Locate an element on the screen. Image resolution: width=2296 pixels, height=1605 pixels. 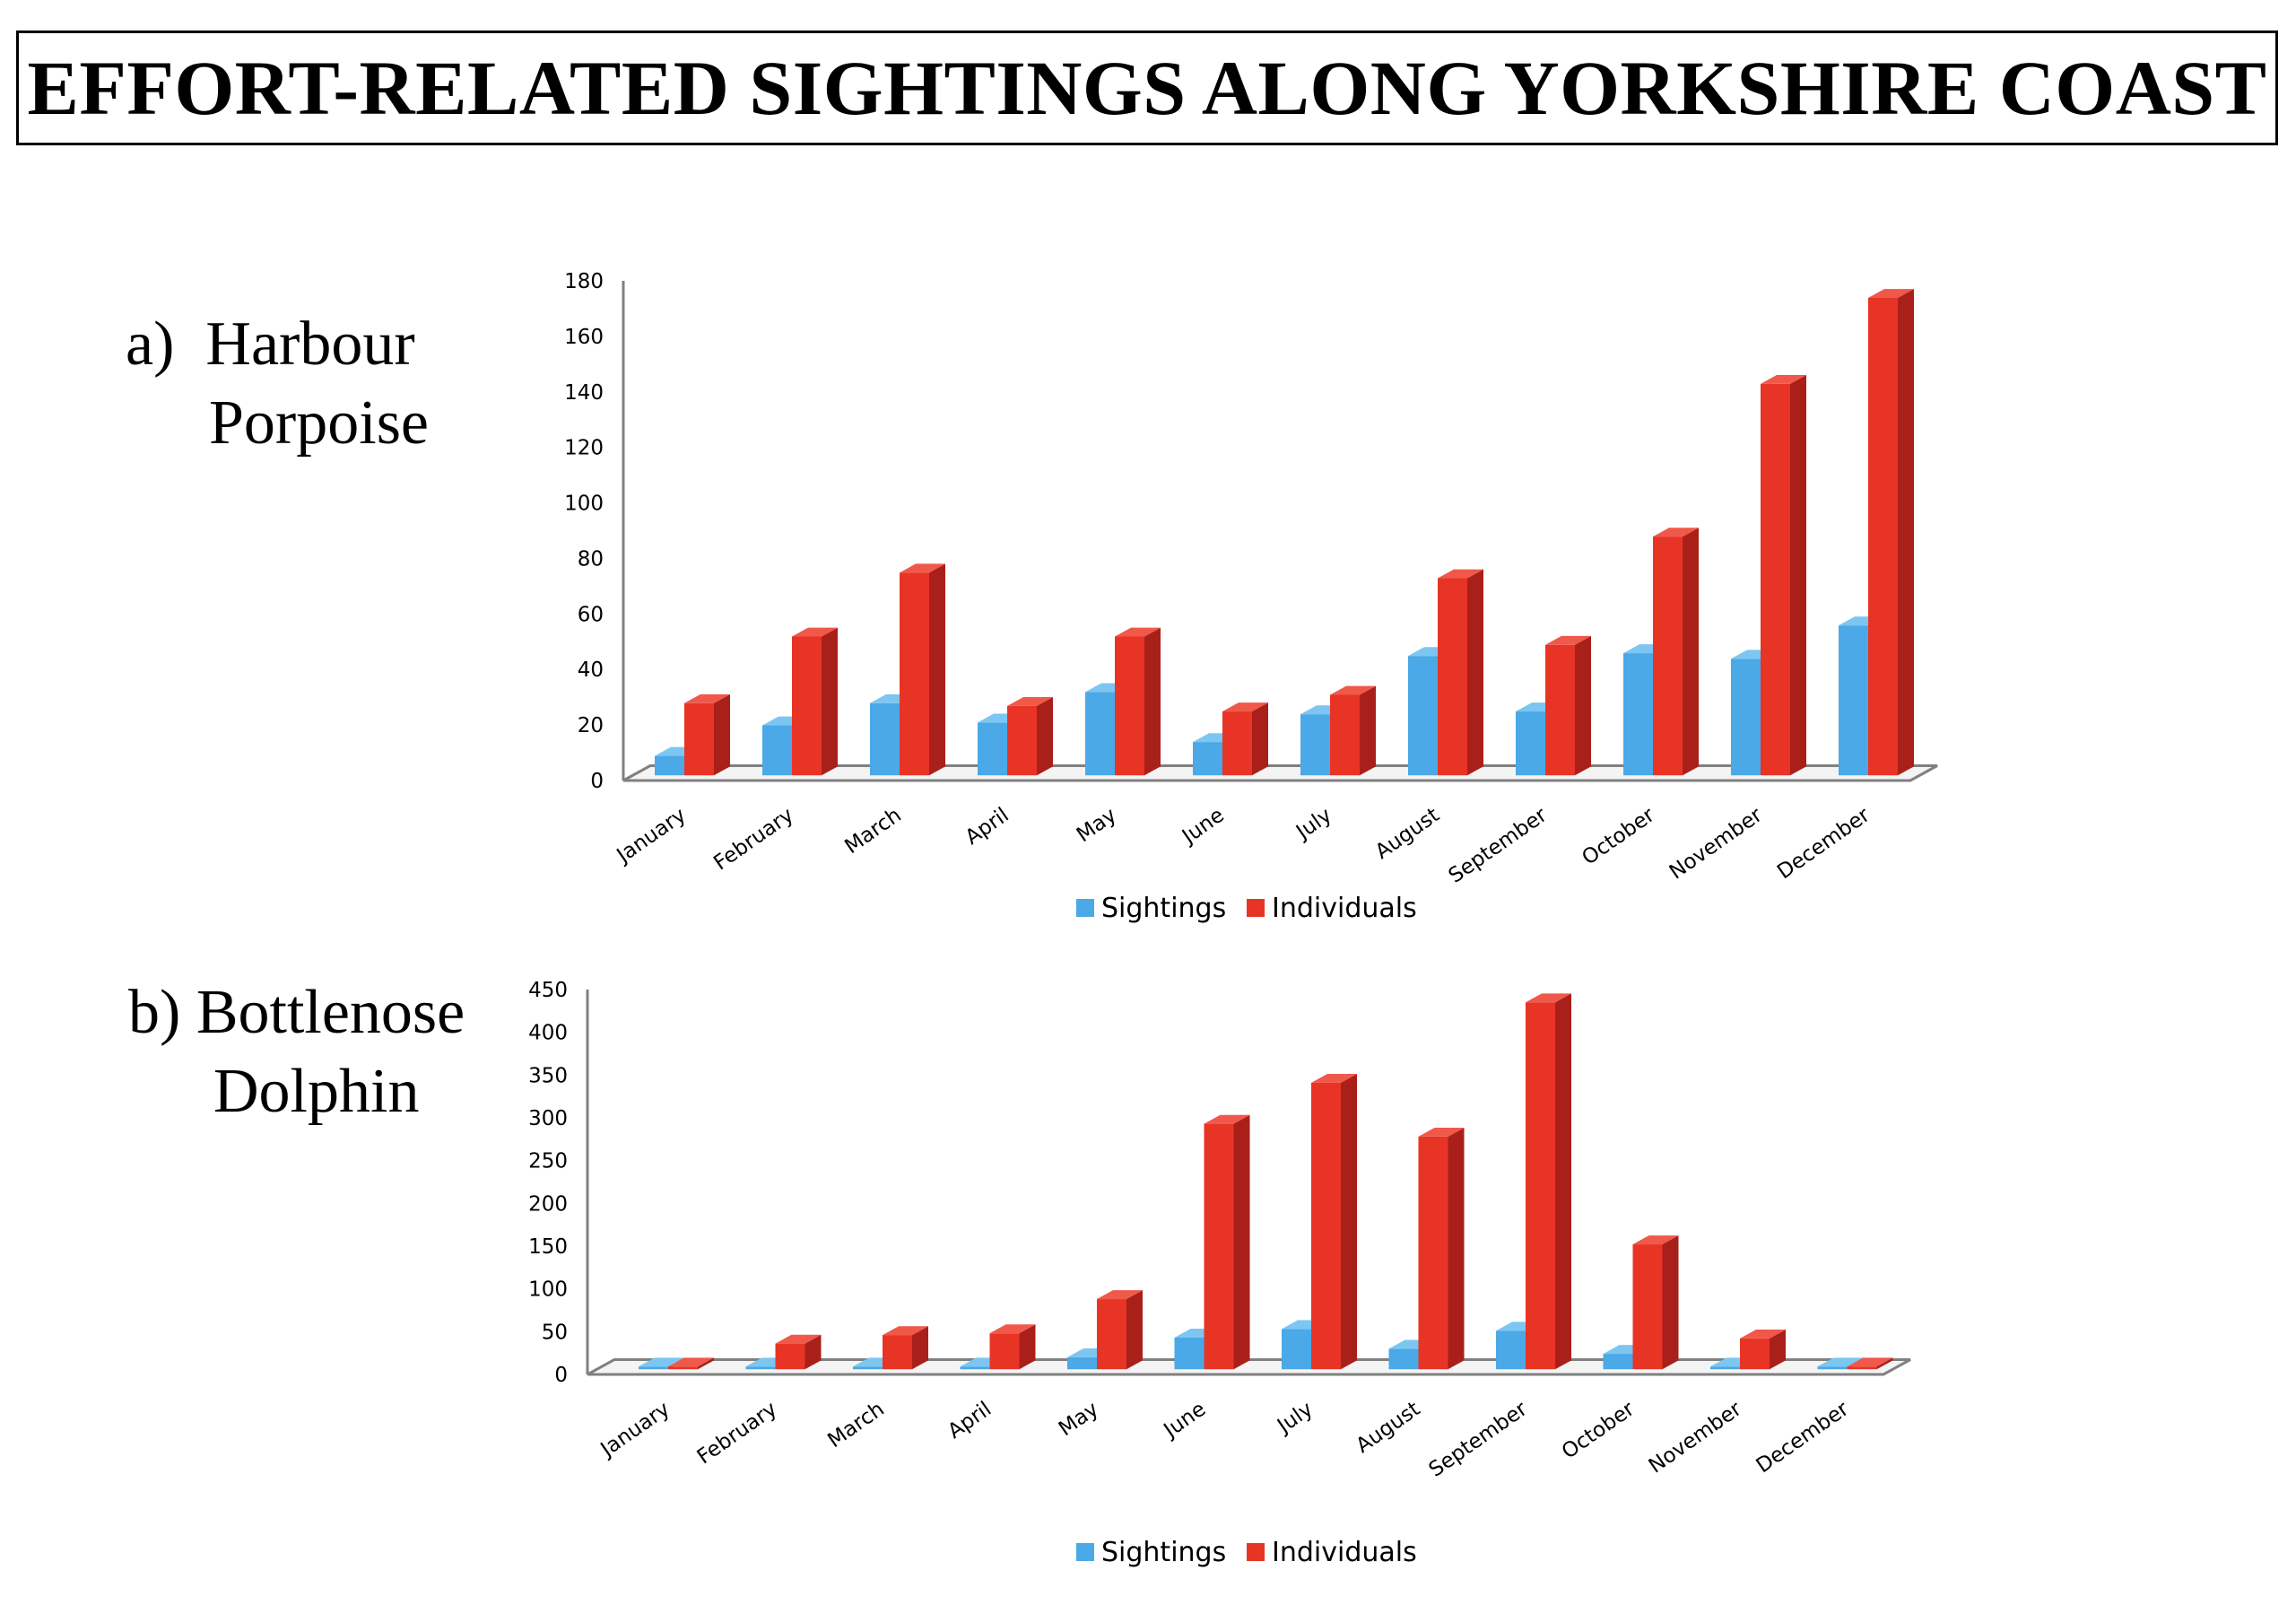
bar-individuals-january is located at coordinates (691, 1363).